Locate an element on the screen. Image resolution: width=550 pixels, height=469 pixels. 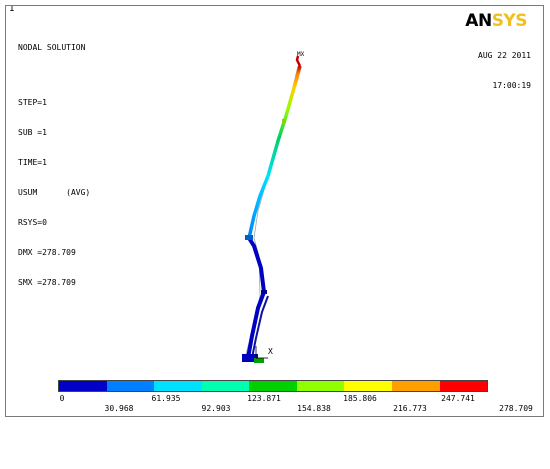
ansys-logo: ANSYS is located at coordinates (496, 21).